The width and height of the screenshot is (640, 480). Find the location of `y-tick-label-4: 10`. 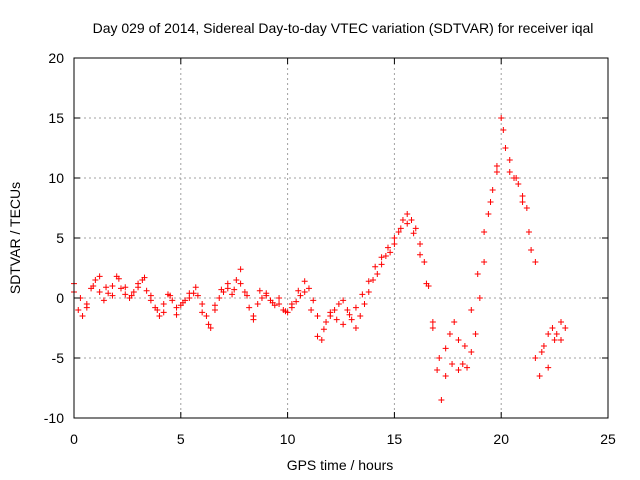

y-tick-label-4: 10 is located at coordinates (56, 178).